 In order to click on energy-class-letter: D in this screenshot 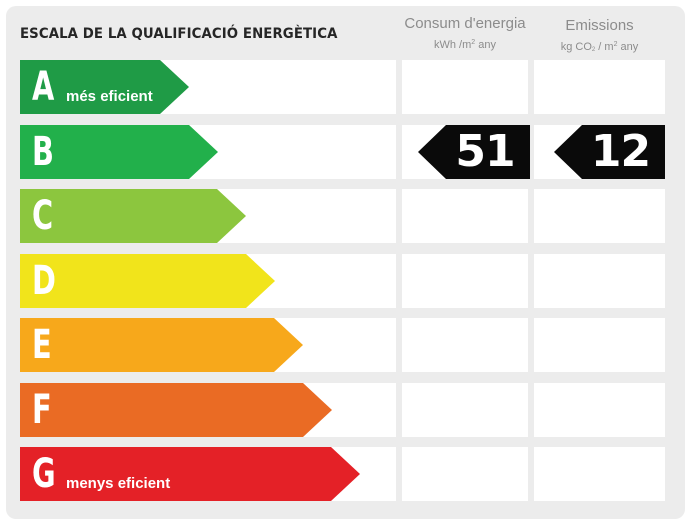, I will do `click(44, 281)`.